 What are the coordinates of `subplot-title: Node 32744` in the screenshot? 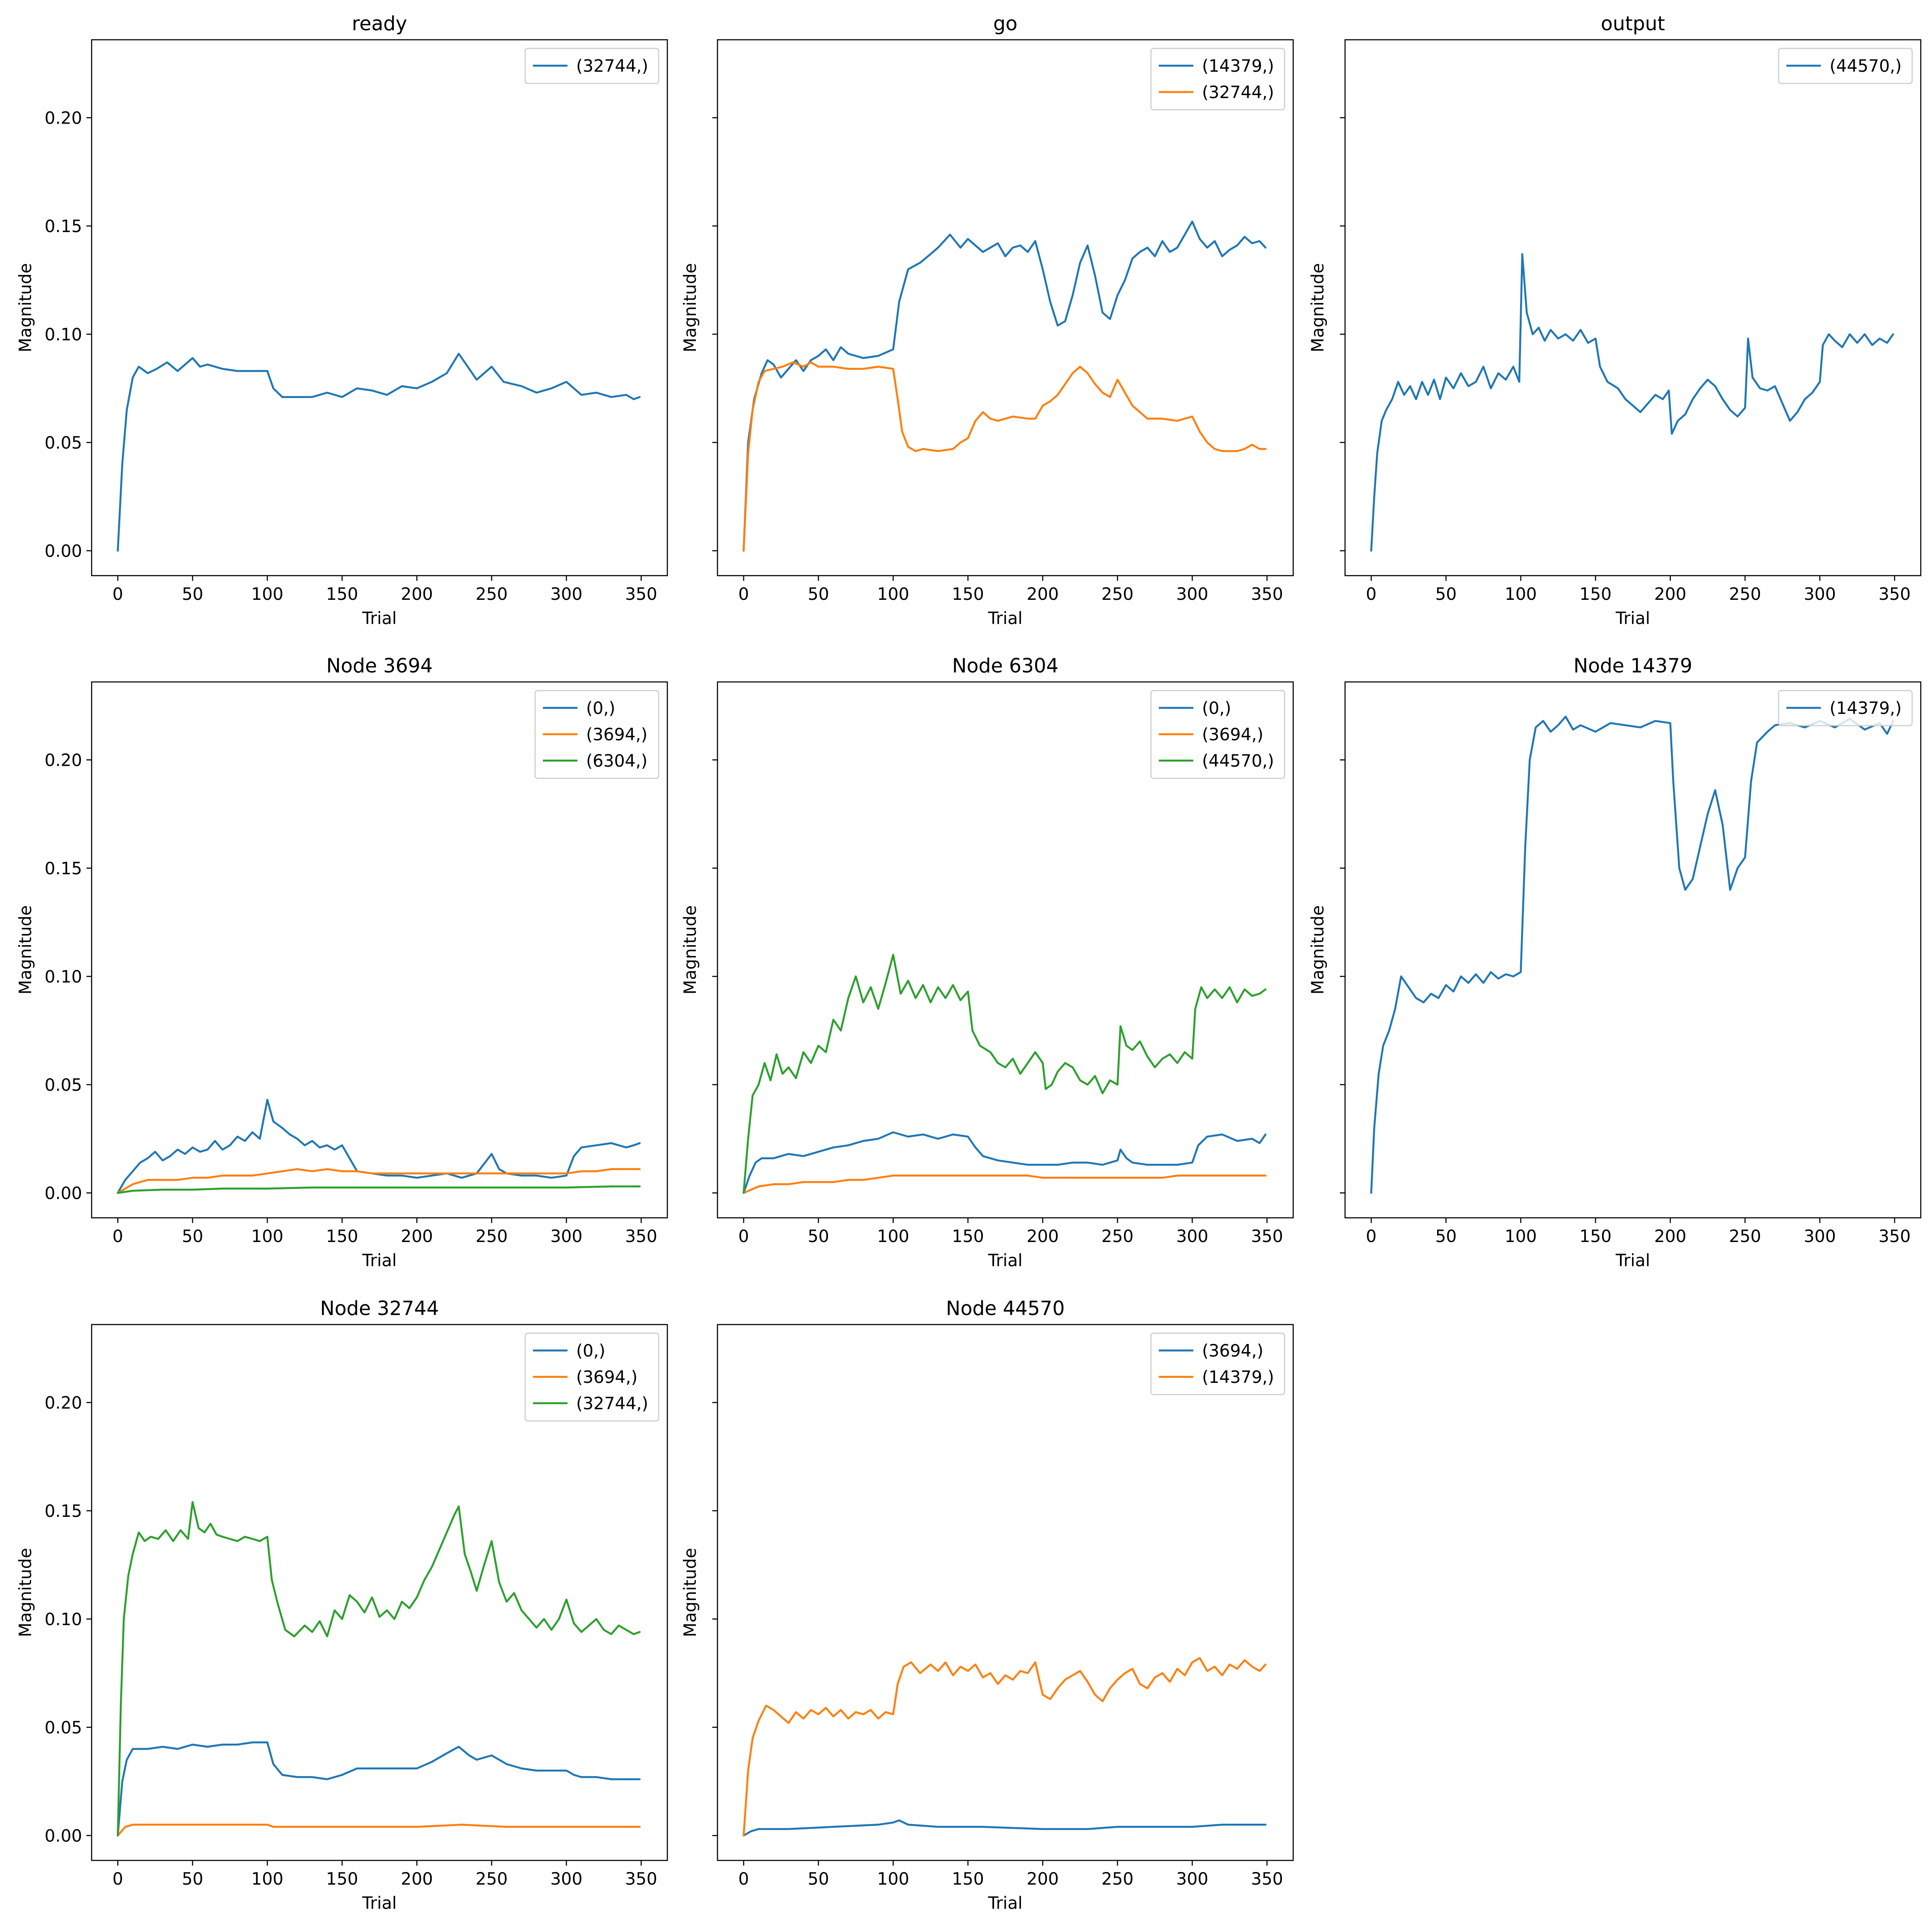 It's located at (379, 1308).